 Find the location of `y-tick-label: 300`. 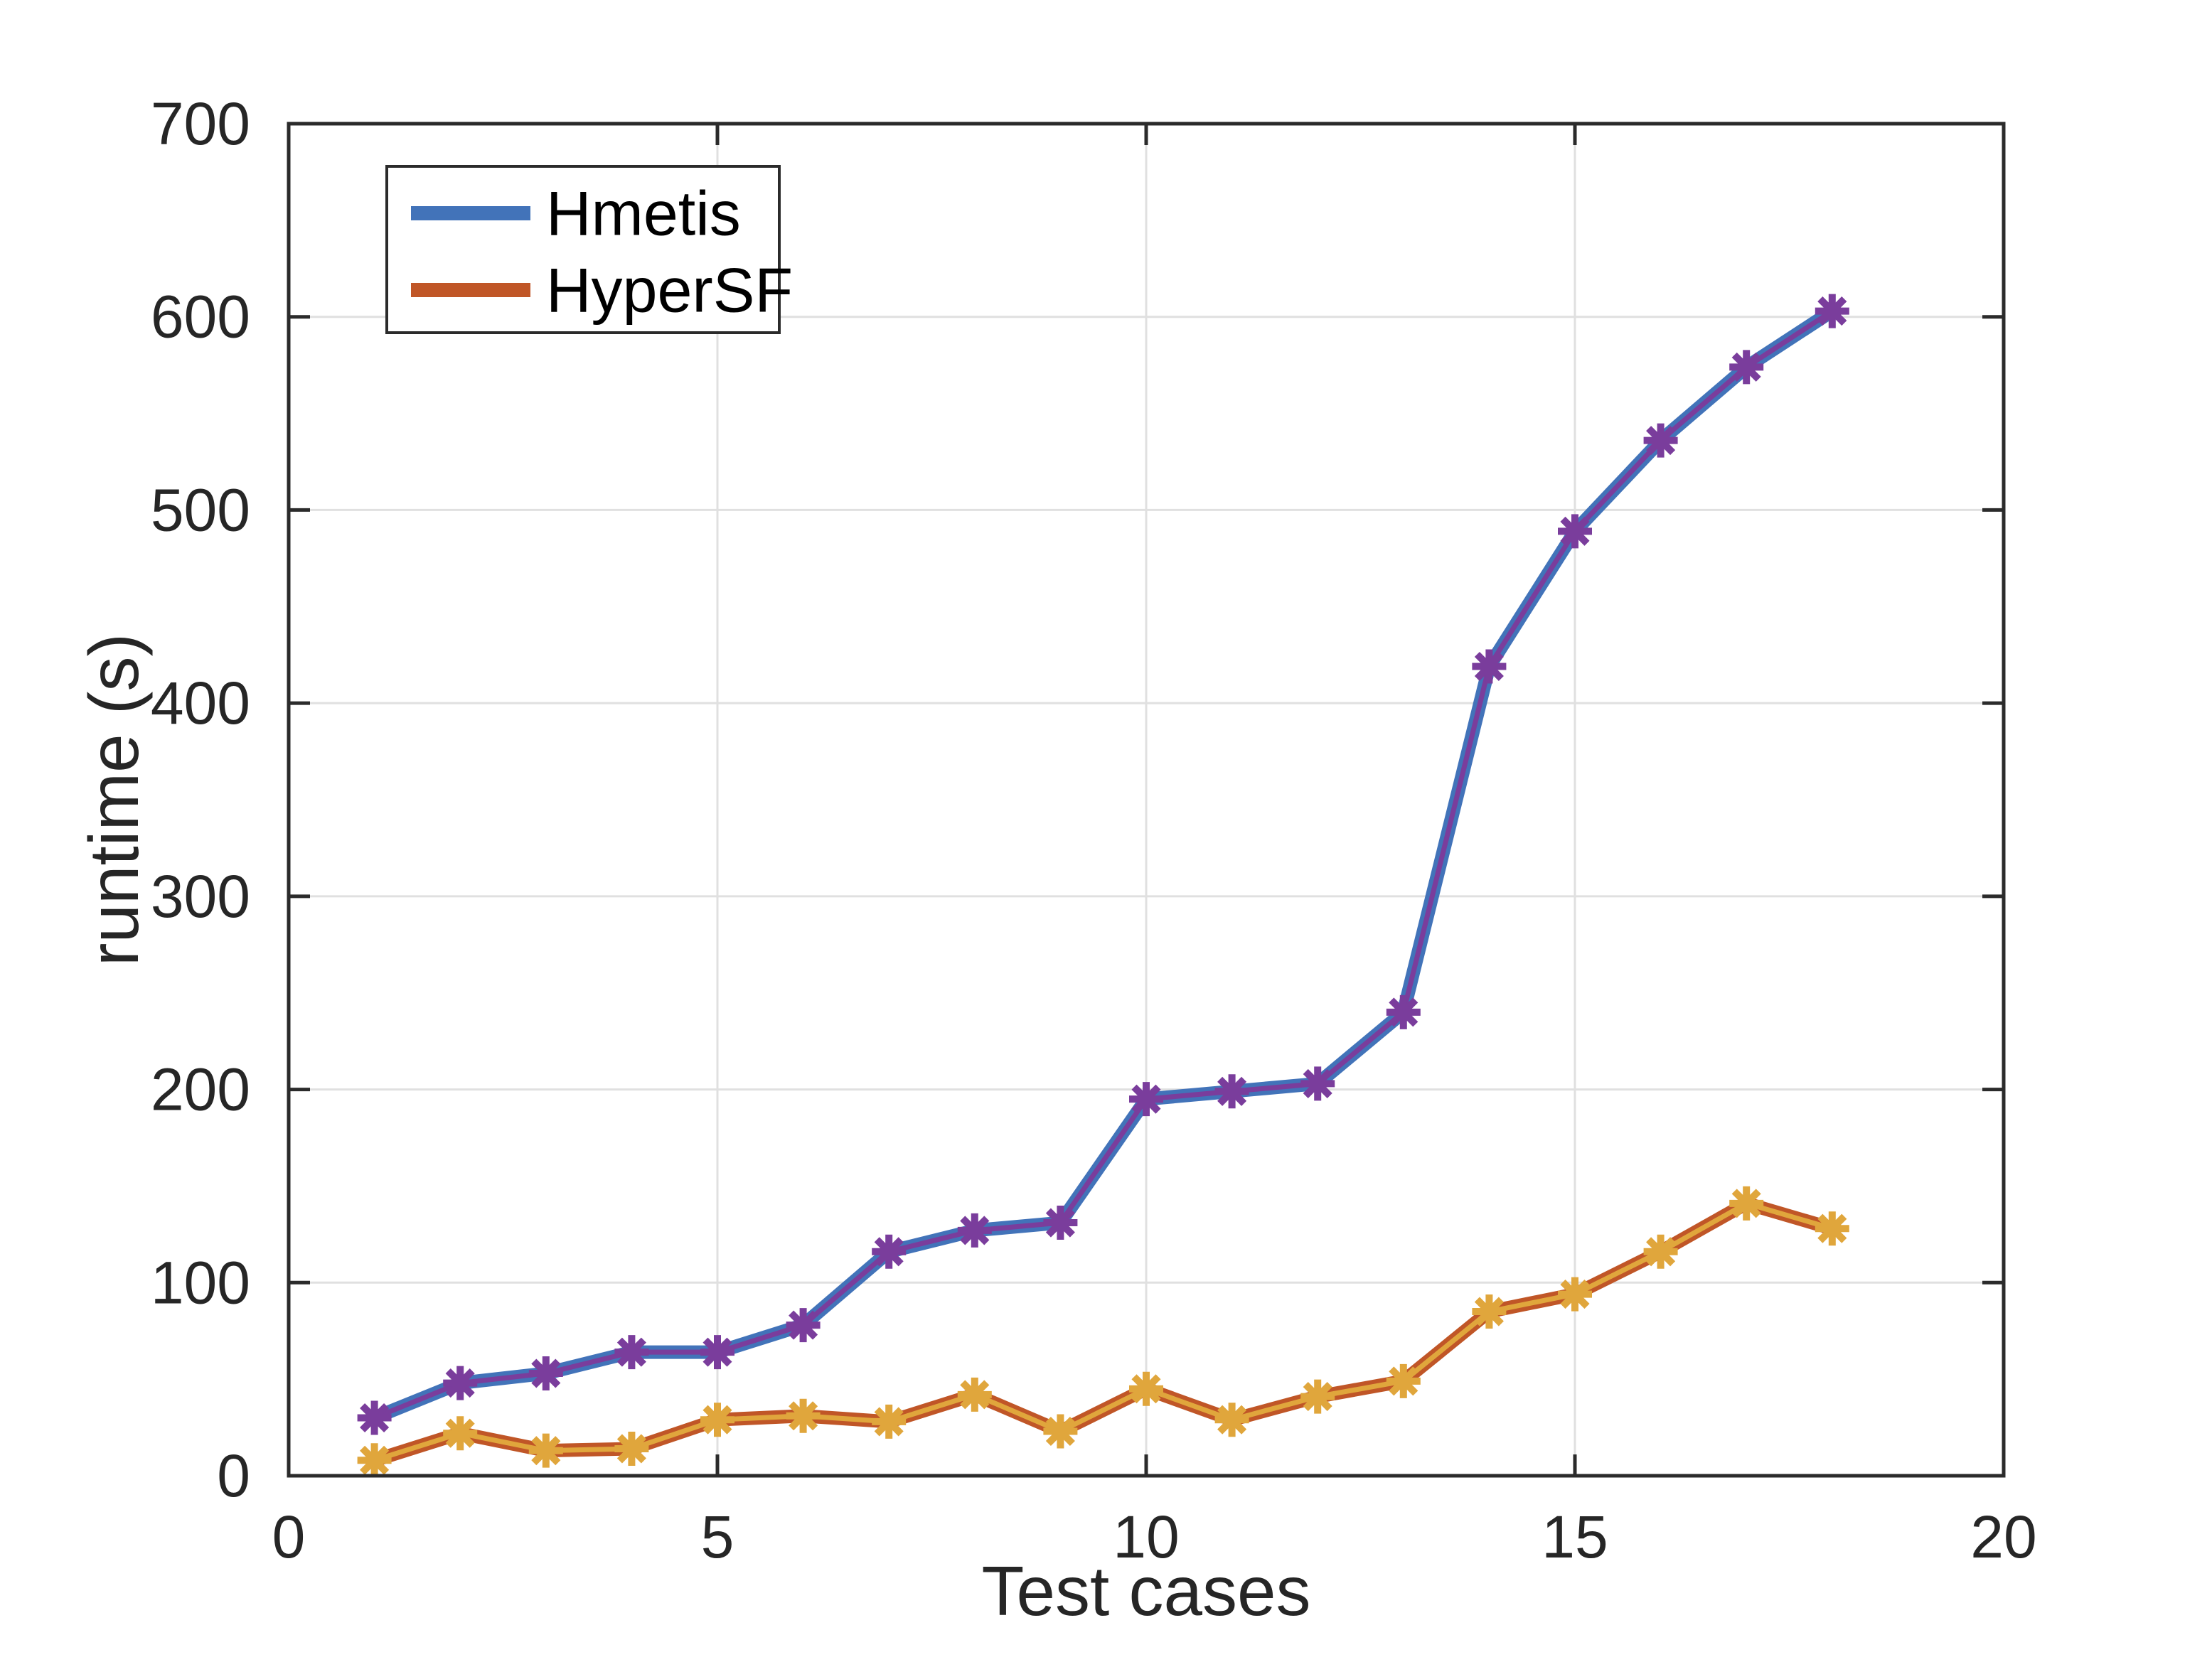

y-tick-label: 300 is located at coordinates (200, 896).